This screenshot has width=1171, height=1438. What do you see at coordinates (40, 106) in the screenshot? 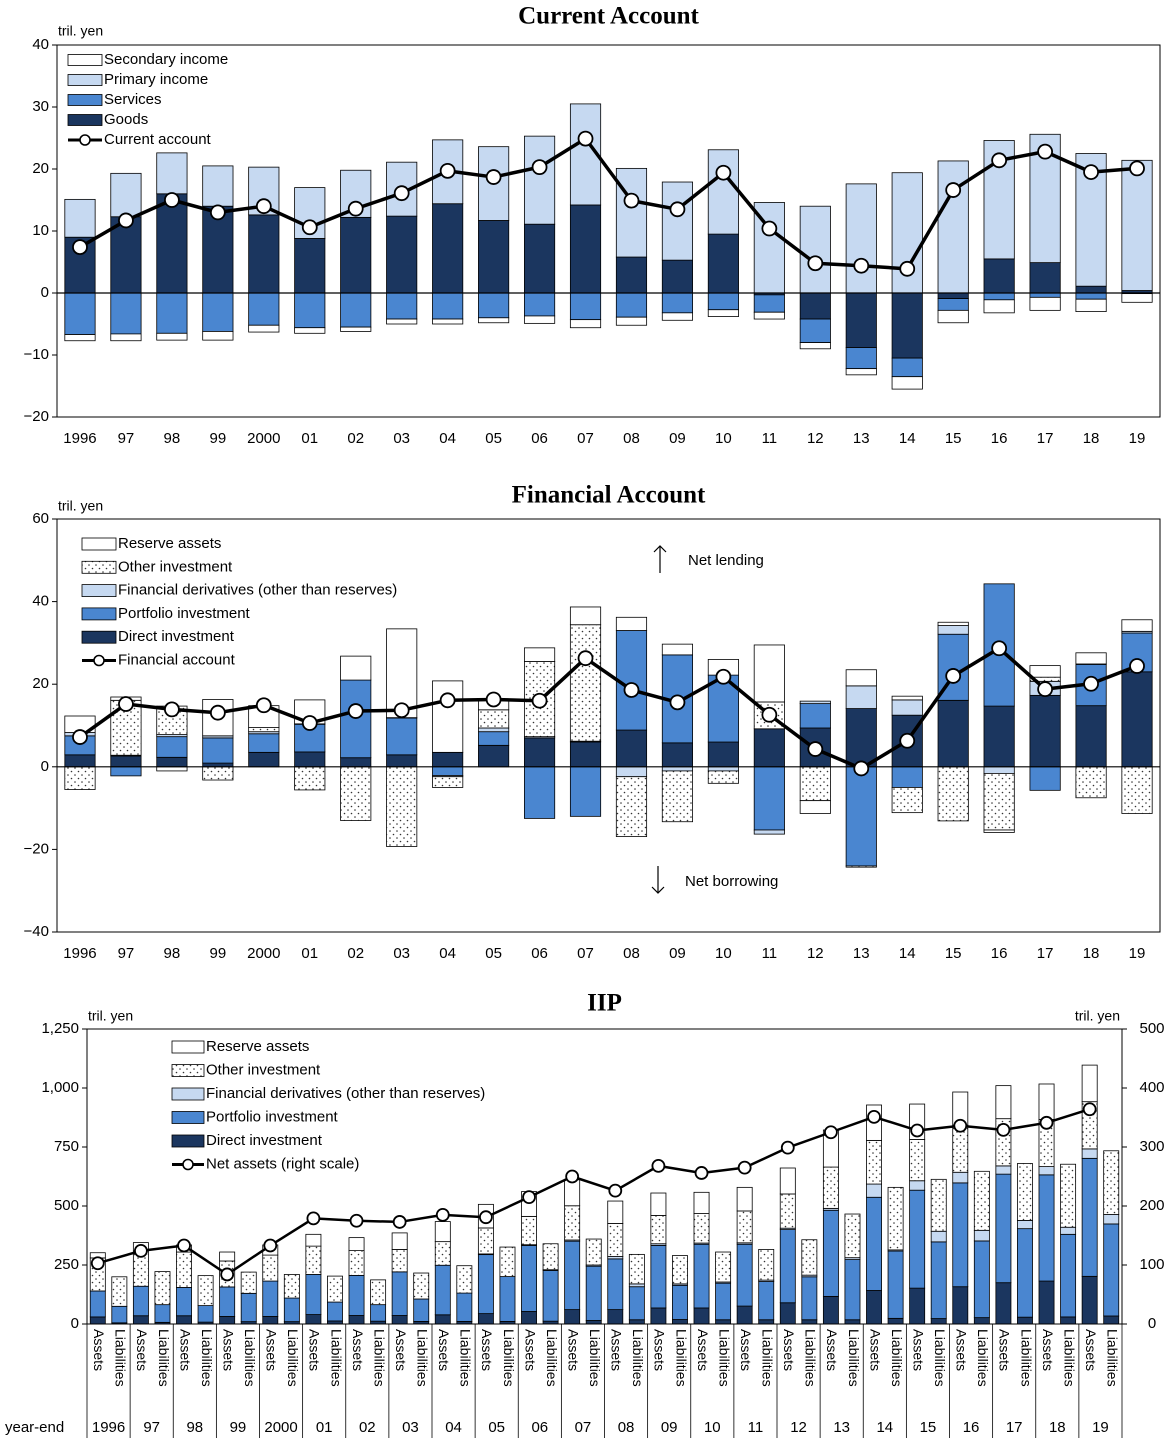
I see `y-tick-label: 30` at bounding box center [40, 106].